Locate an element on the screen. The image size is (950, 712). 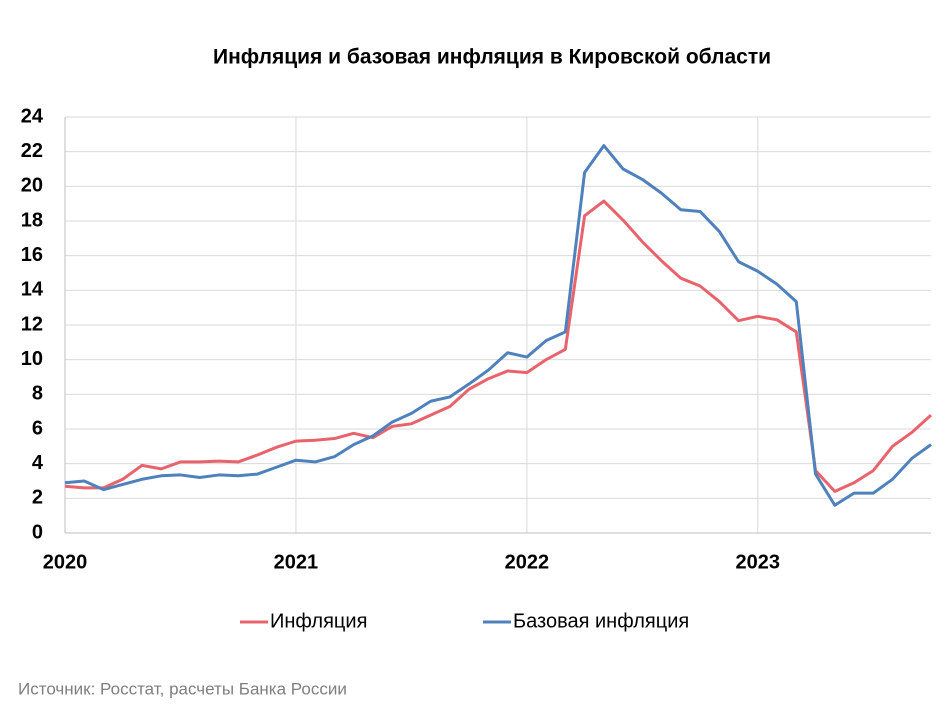
y-tick-label: 18 is located at coordinates (32, 220).